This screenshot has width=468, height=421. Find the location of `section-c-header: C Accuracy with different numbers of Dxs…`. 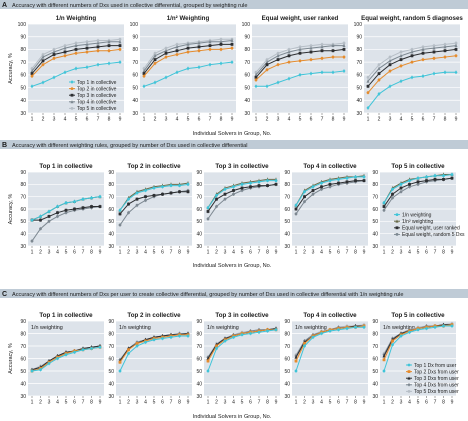

section-c-header: C Accuracy with different numbers of Dxs… is located at coordinates (234, 293).